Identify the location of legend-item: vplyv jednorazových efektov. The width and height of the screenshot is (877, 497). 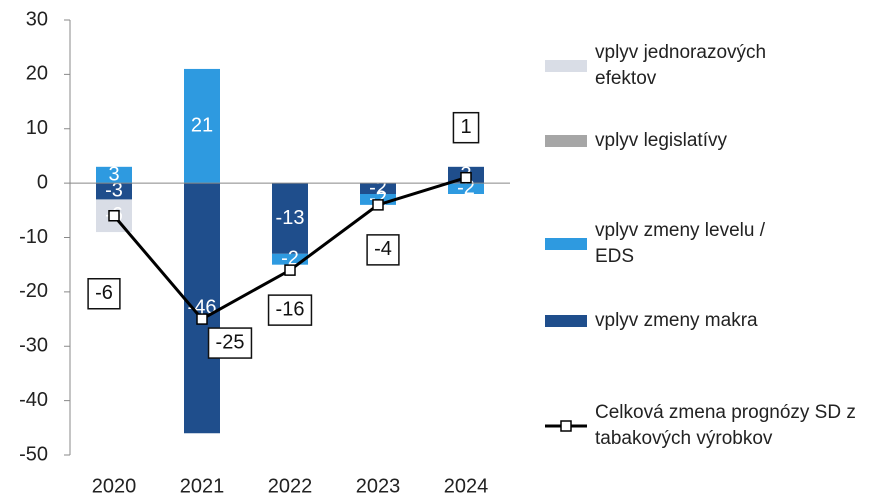
(705, 66).